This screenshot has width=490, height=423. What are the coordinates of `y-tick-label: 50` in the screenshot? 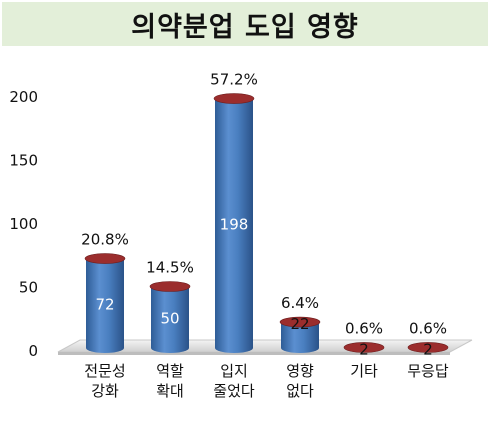 It's located at (28, 288).